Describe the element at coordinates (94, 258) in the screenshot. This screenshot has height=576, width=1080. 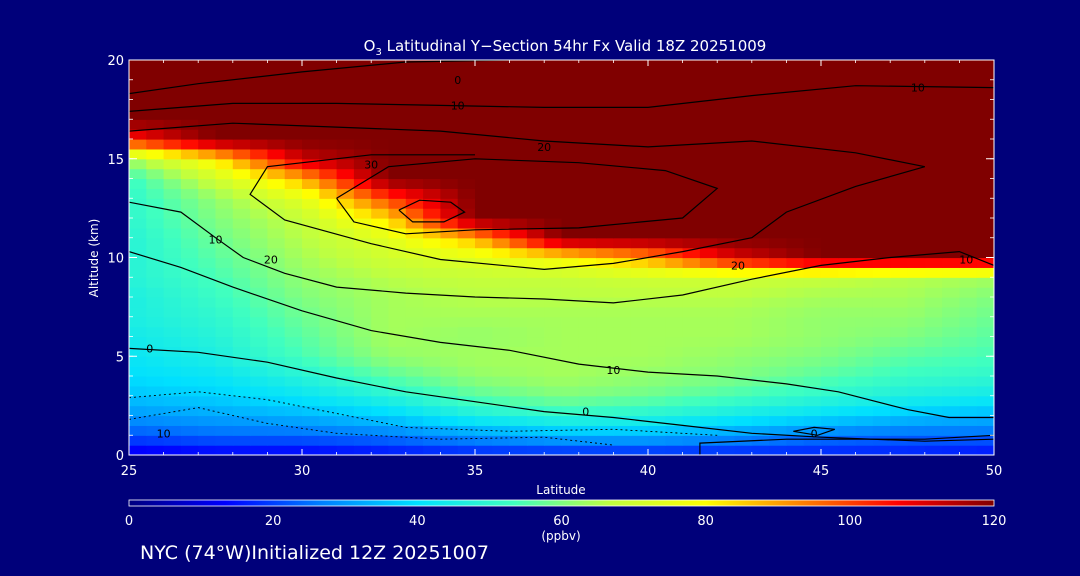
I see `y-axis-label: Altitude (km)` at that location.